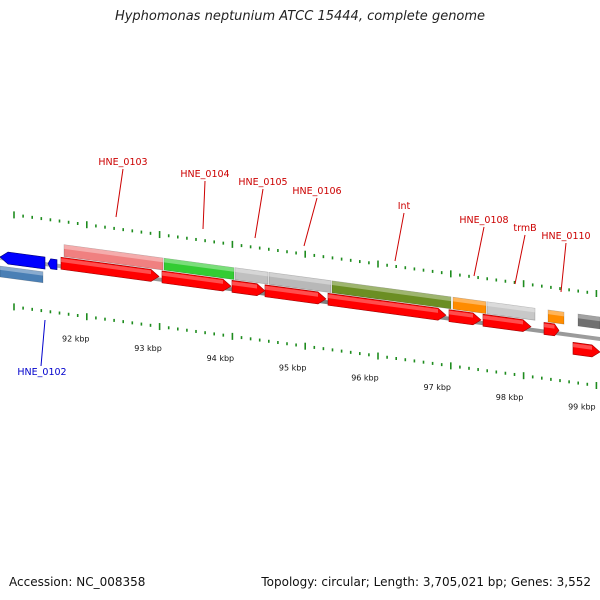 The width and height of the screenshot is (600, 600). Describe the element at coordinates (365, 377) in the screenshot. I see `kbp-label: 96 kbp` at that location.